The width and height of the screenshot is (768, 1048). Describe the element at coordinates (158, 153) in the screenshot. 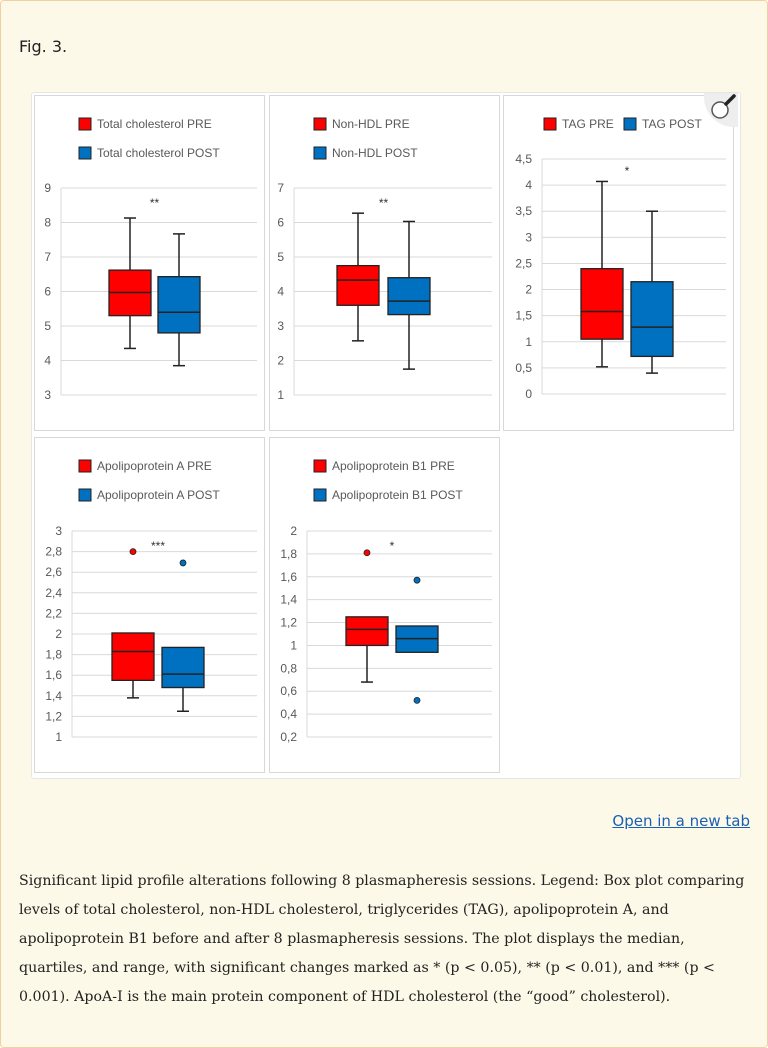

I see `legend-label: Total cholesterol POST` at that location.